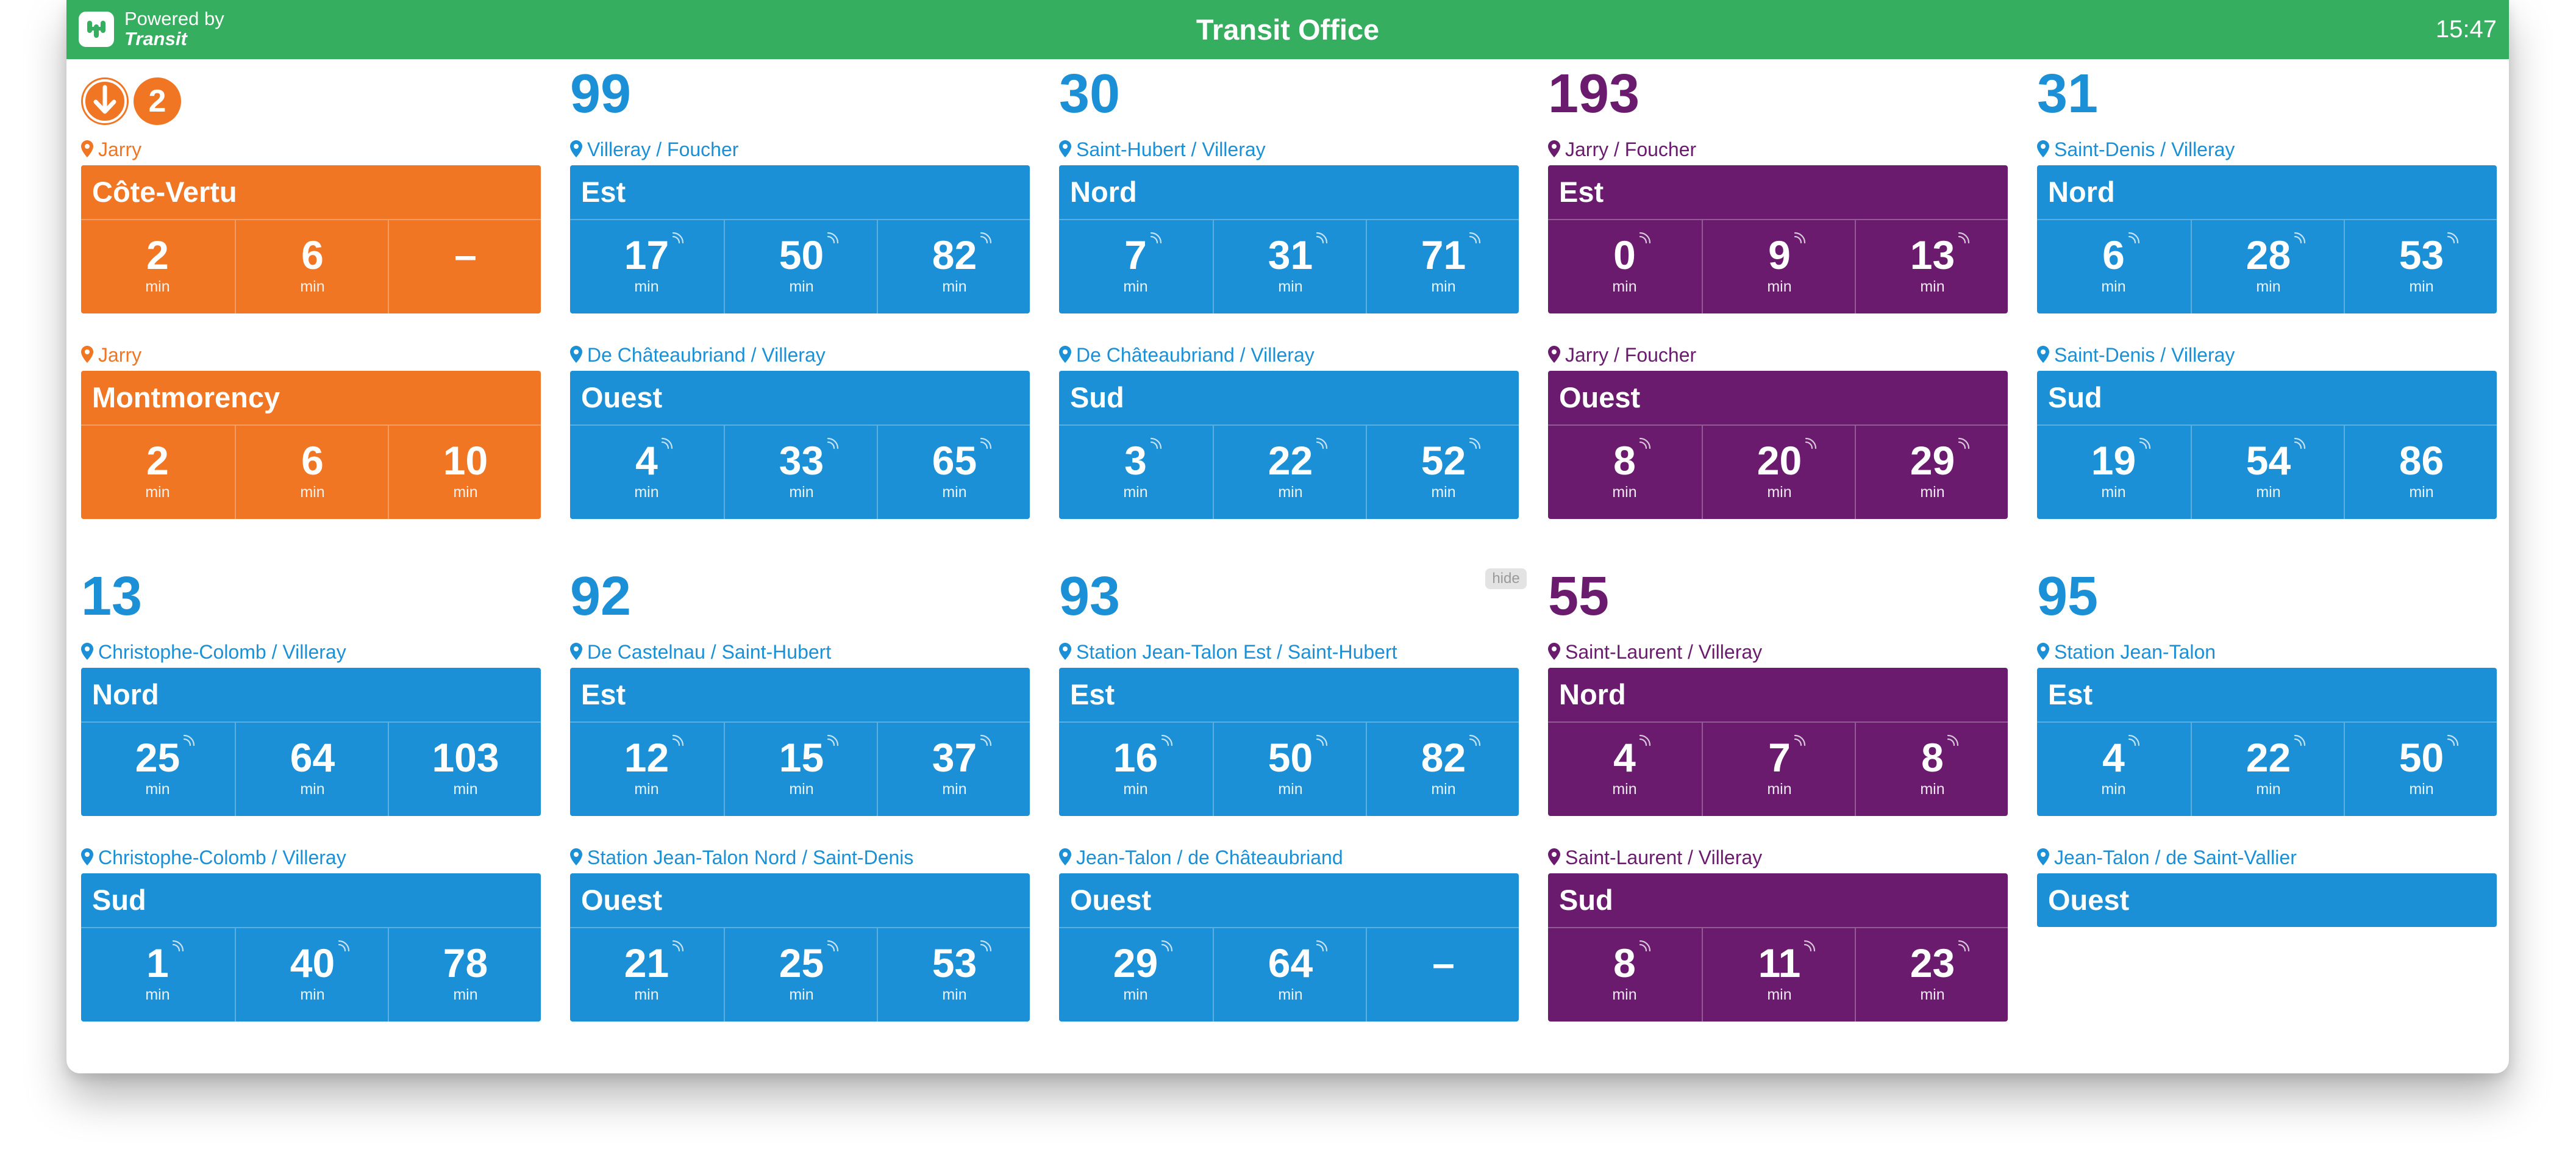 The height and width of the screenshot is (1163, 2576). I want to click on direction-card: Côte-Vertu 2 min 6 min –, so click(311, 239).